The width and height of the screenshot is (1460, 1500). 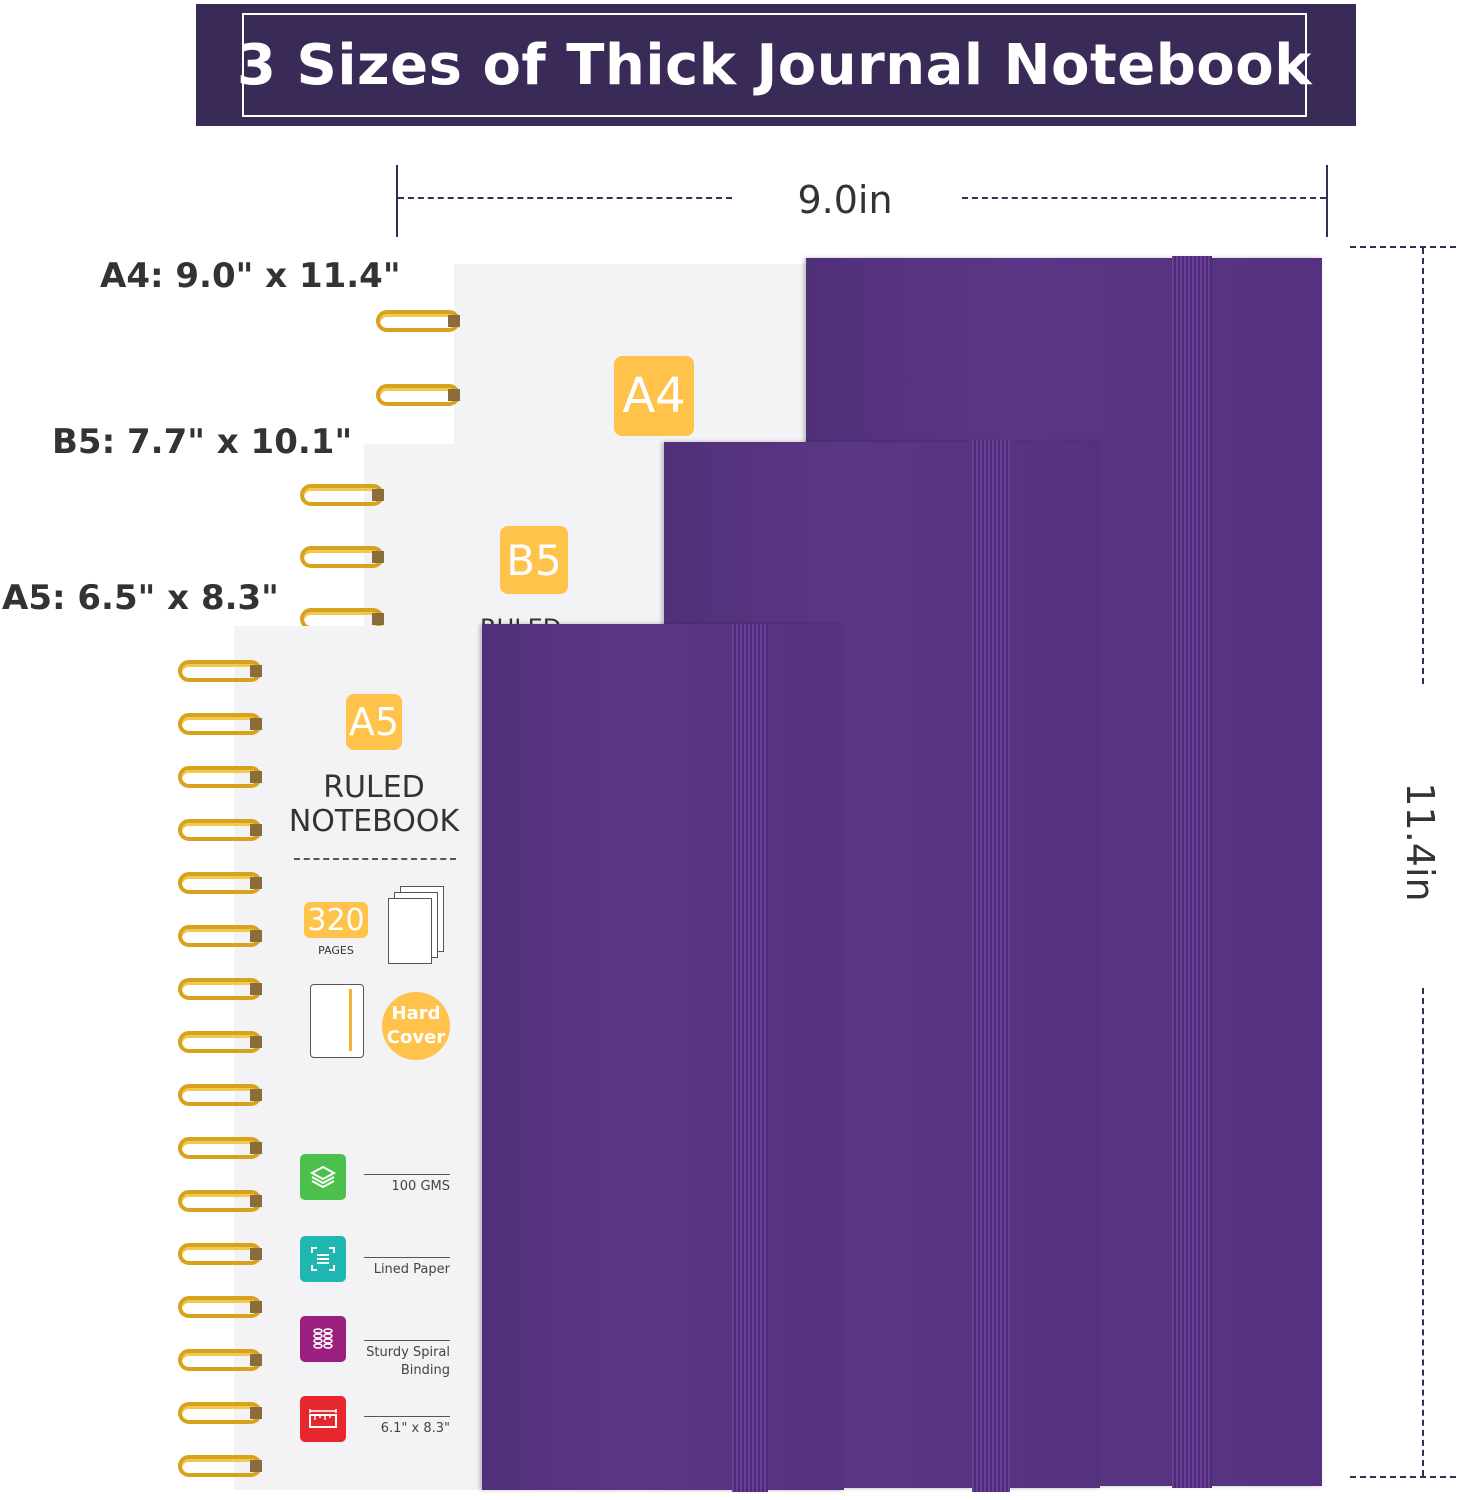 What do you see at coordinates (411, 1269) in the screenshot?
I see `feature-lined-text: Lined Paper` at bounding box center [411, 1269].